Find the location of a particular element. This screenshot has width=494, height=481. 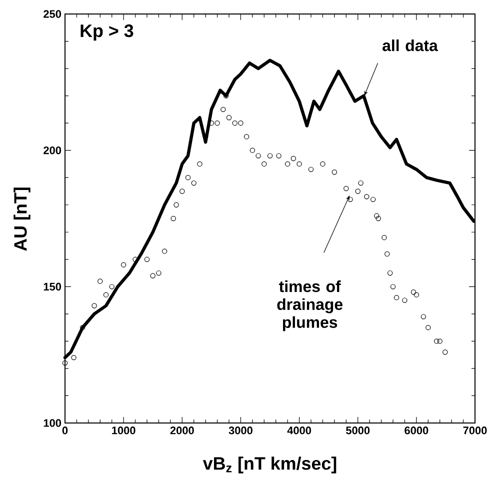

y-tick-label: 150 is located at coordinates (53, 286).